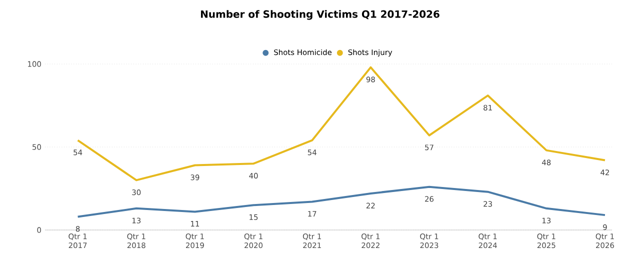 The width and height of the screenshot is (640, 279). What do you see at coordinates (320, 15) in the screenshot?
I see `chart-title: Number of Shooting Victims Q1 2017-2026` at bounding box center [320, 15].